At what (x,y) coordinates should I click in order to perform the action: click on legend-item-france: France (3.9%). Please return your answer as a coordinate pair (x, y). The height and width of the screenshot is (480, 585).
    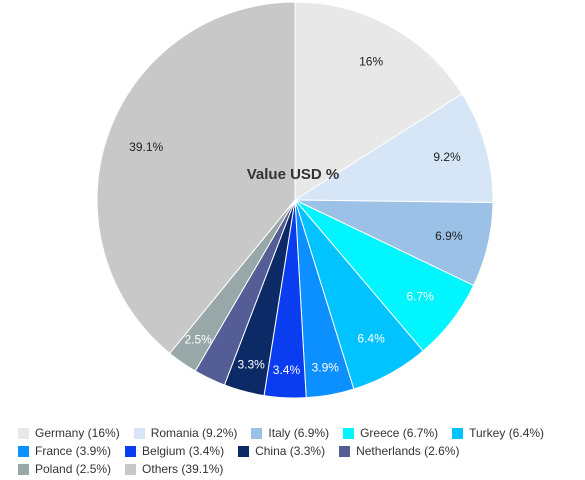
    Looking at the image, I should click on (64, 451).